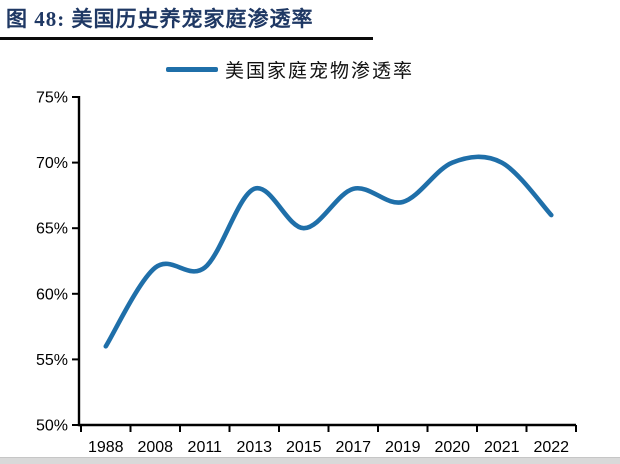  Describe the element at coordinates (452, 447) in the screenshot. I see `x-tick-label: 2020` at that location.